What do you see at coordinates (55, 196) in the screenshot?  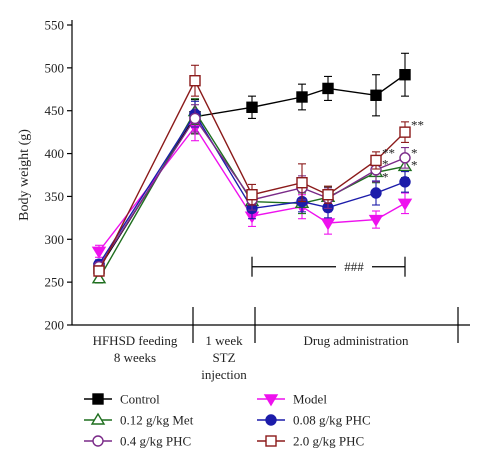 I see `y-tick-label: 350` at bounding box center [55, 196].